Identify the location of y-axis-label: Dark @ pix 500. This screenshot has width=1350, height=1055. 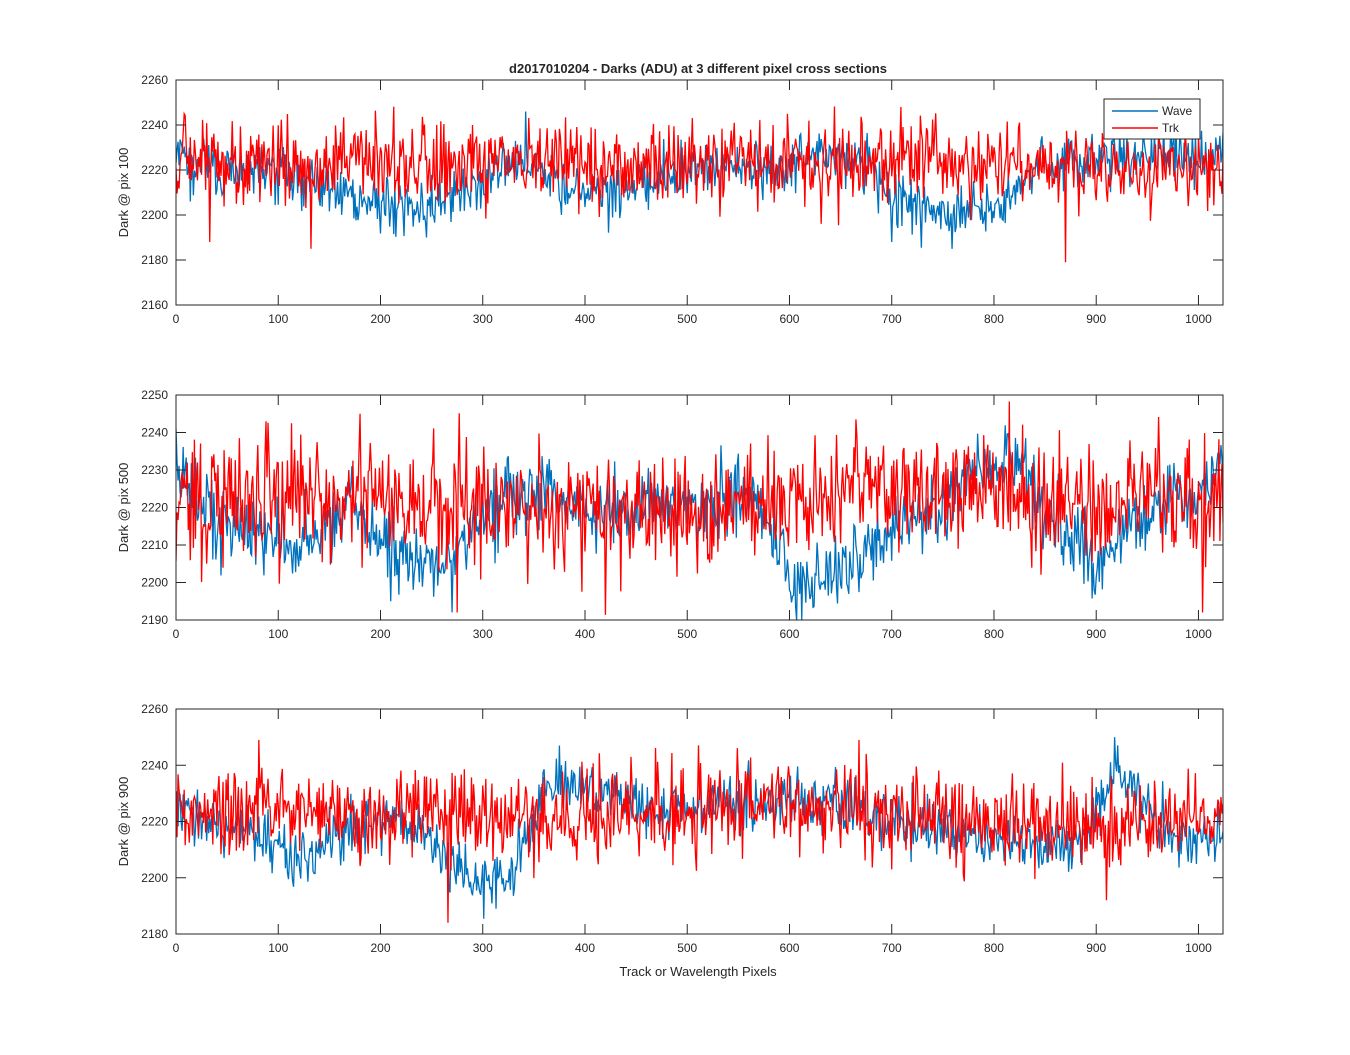
(123, 508).